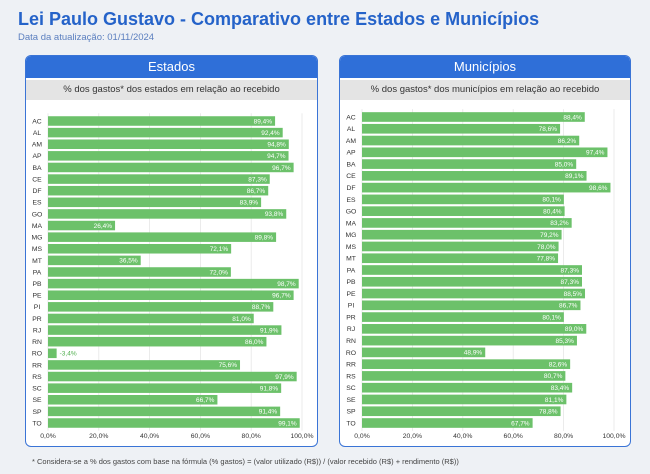 The width and height of the screenshot is (650, 474). What do you see at coordinates (241, 319) in the screenshot?
I see `data-label: 81,0%` at bounding box center [241, 319].